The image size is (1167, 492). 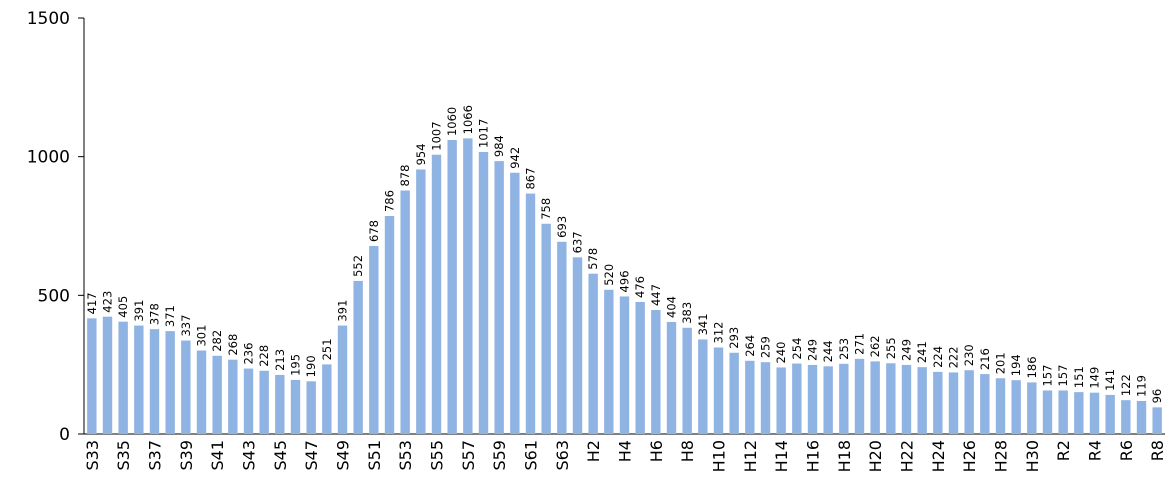 I want to click on value-label: 253, so click(x=844, y=349).